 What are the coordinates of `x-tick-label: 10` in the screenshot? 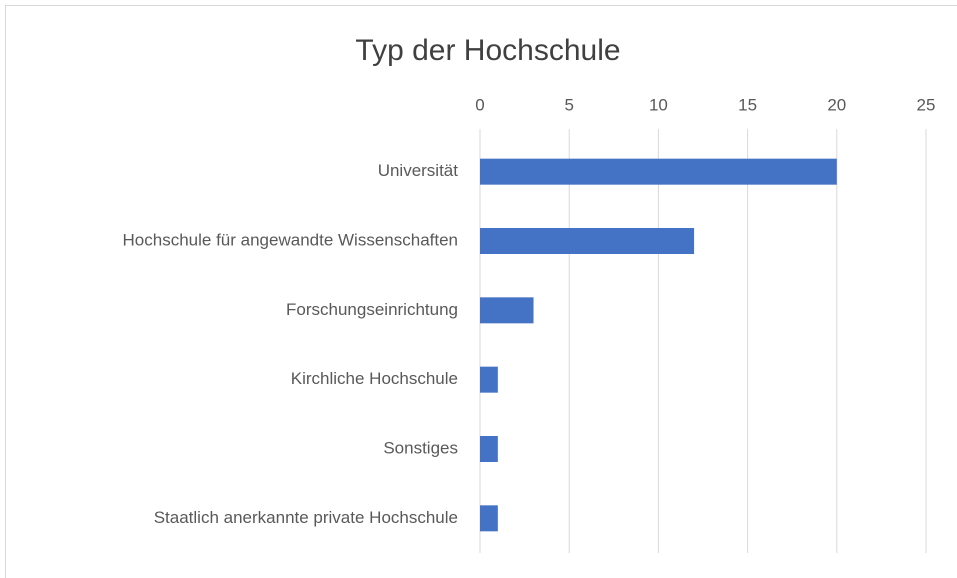 It's located at (658, 104).